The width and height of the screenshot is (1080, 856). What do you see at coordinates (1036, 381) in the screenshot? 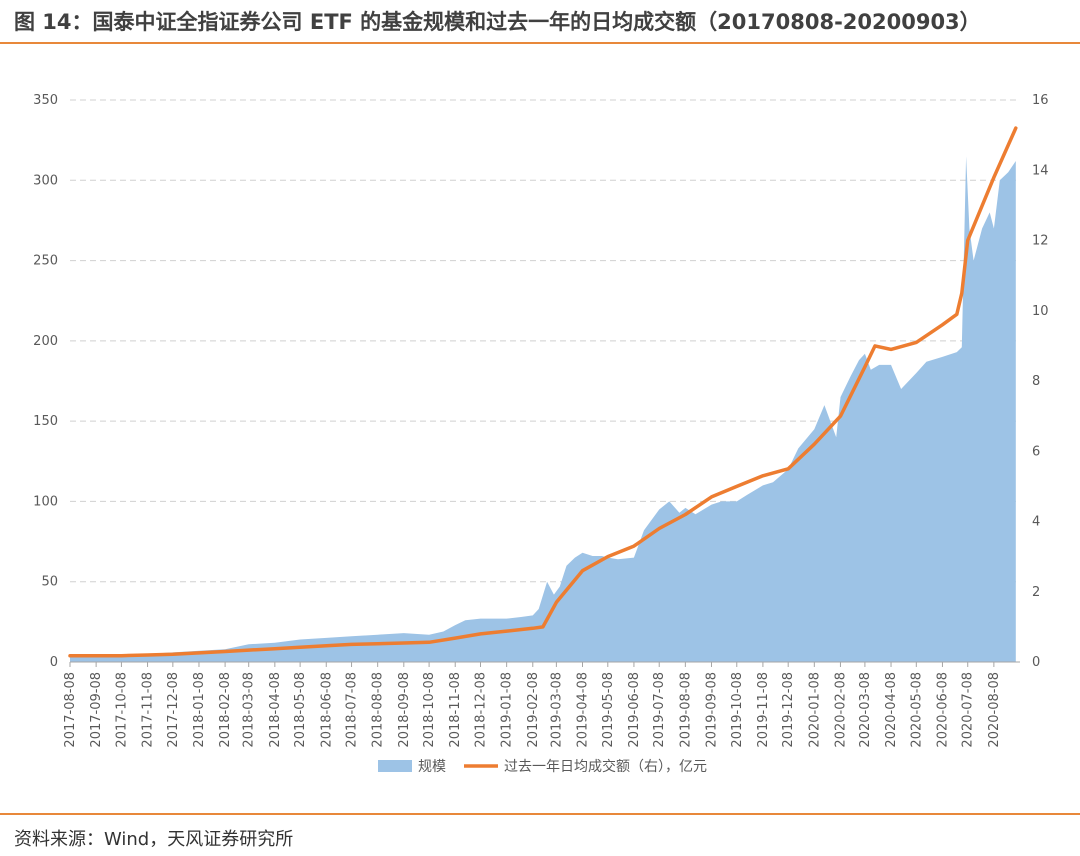
I see `right-tick-label: 8` at bounding box center [1036, 381].